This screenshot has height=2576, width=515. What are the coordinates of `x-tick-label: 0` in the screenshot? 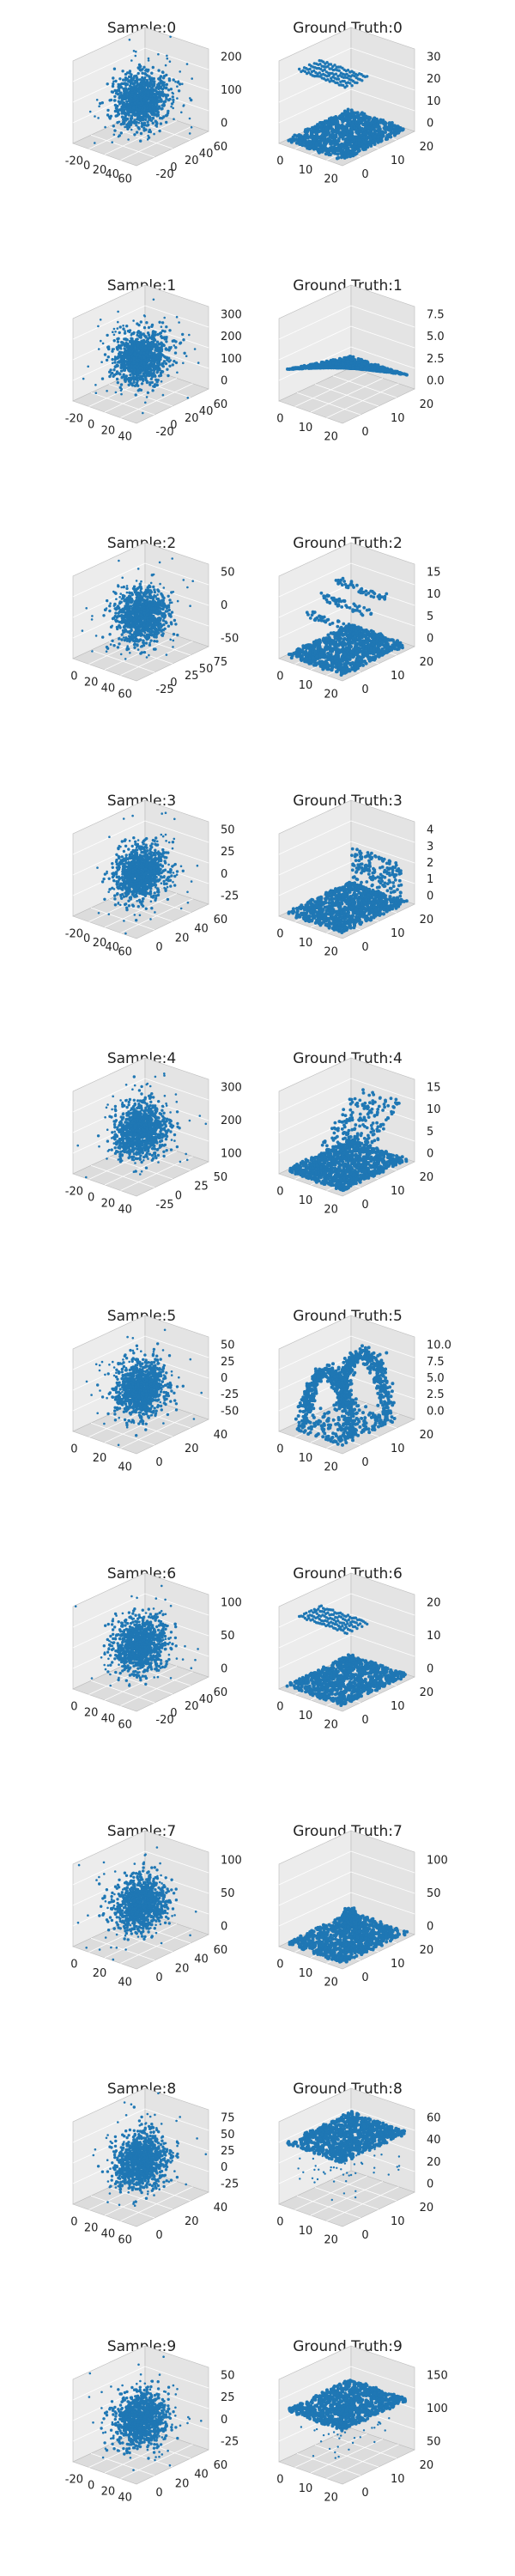 It's located at (279, 420).